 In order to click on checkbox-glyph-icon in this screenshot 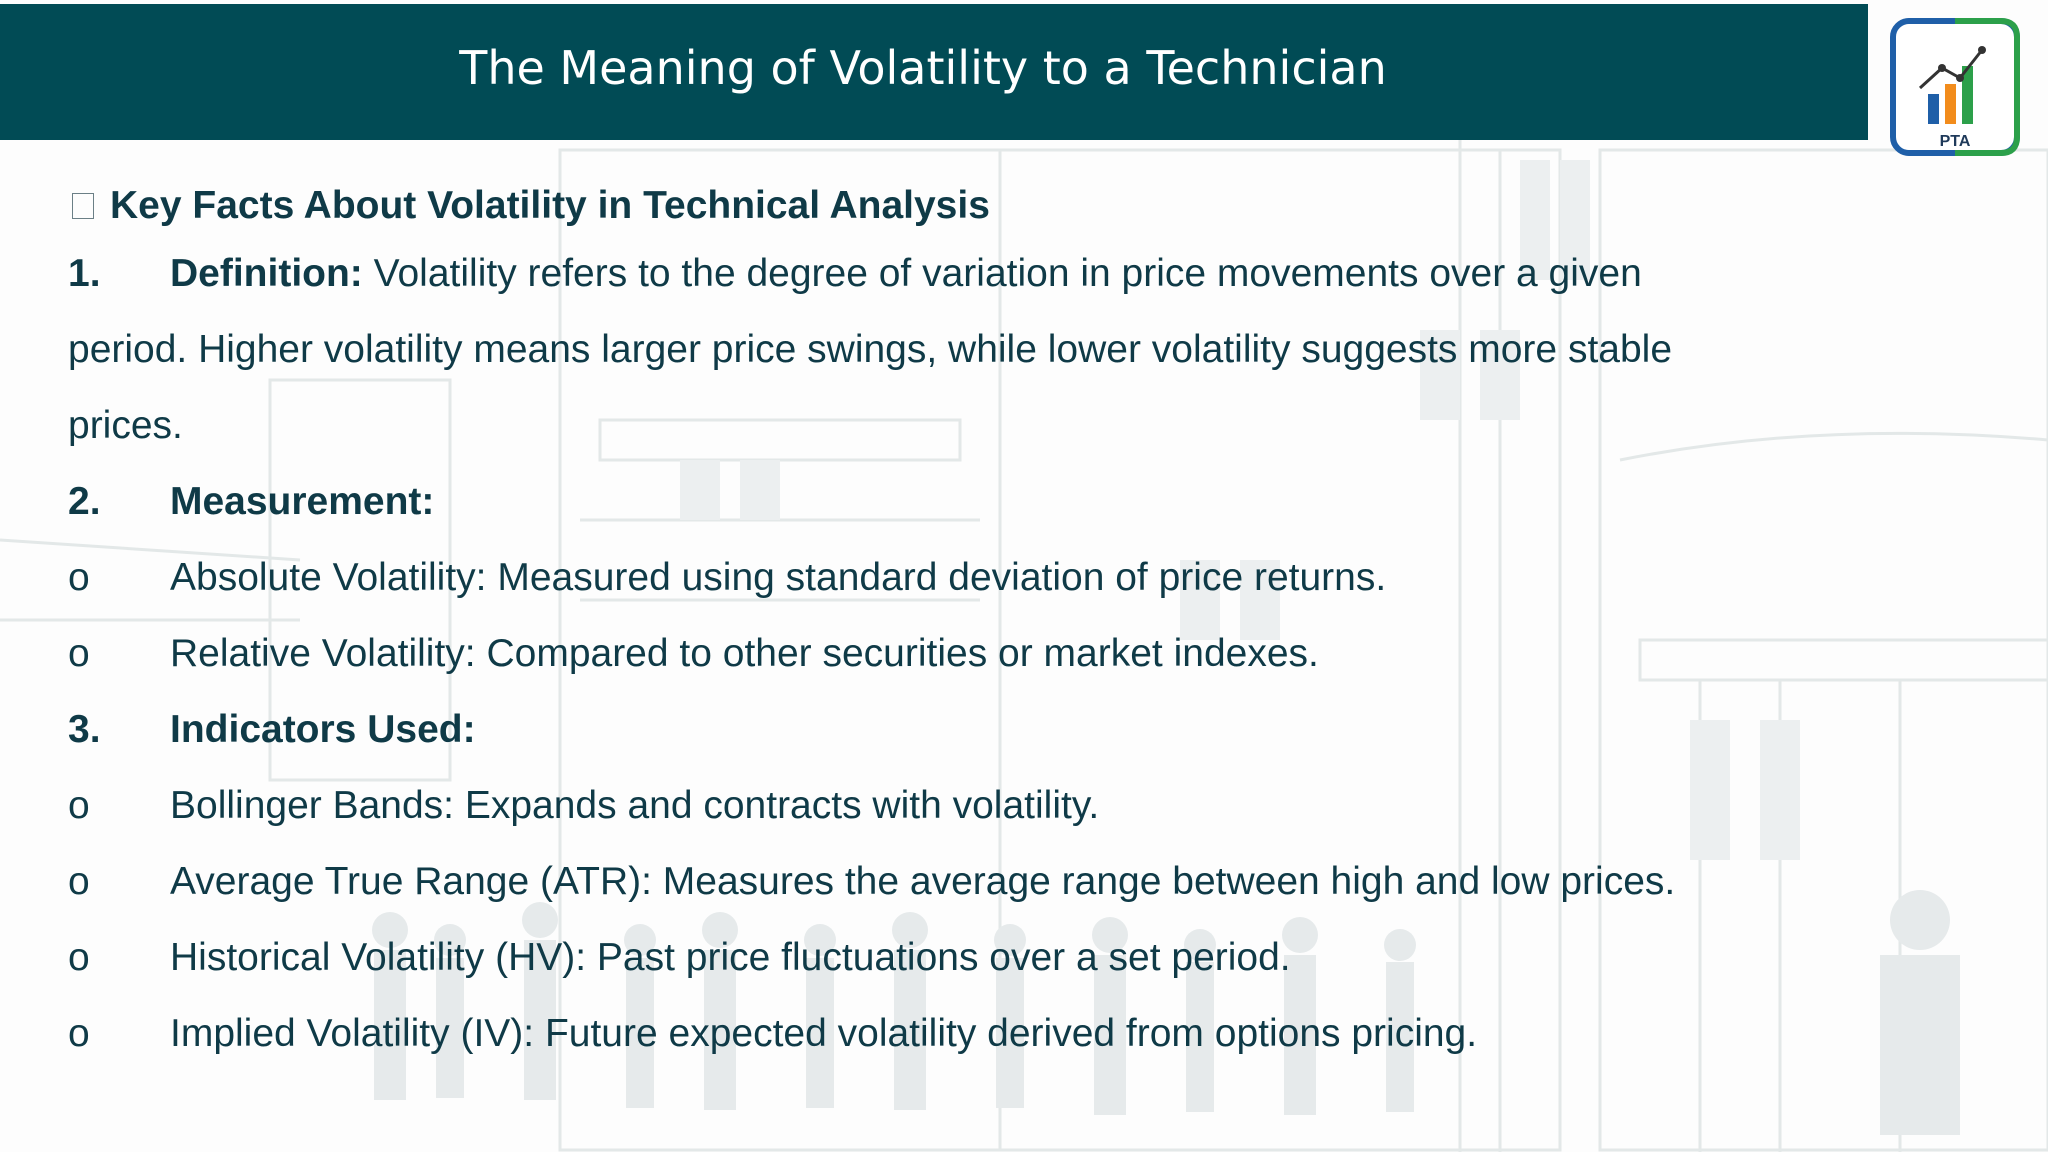, I will do `click(83, 206)`.